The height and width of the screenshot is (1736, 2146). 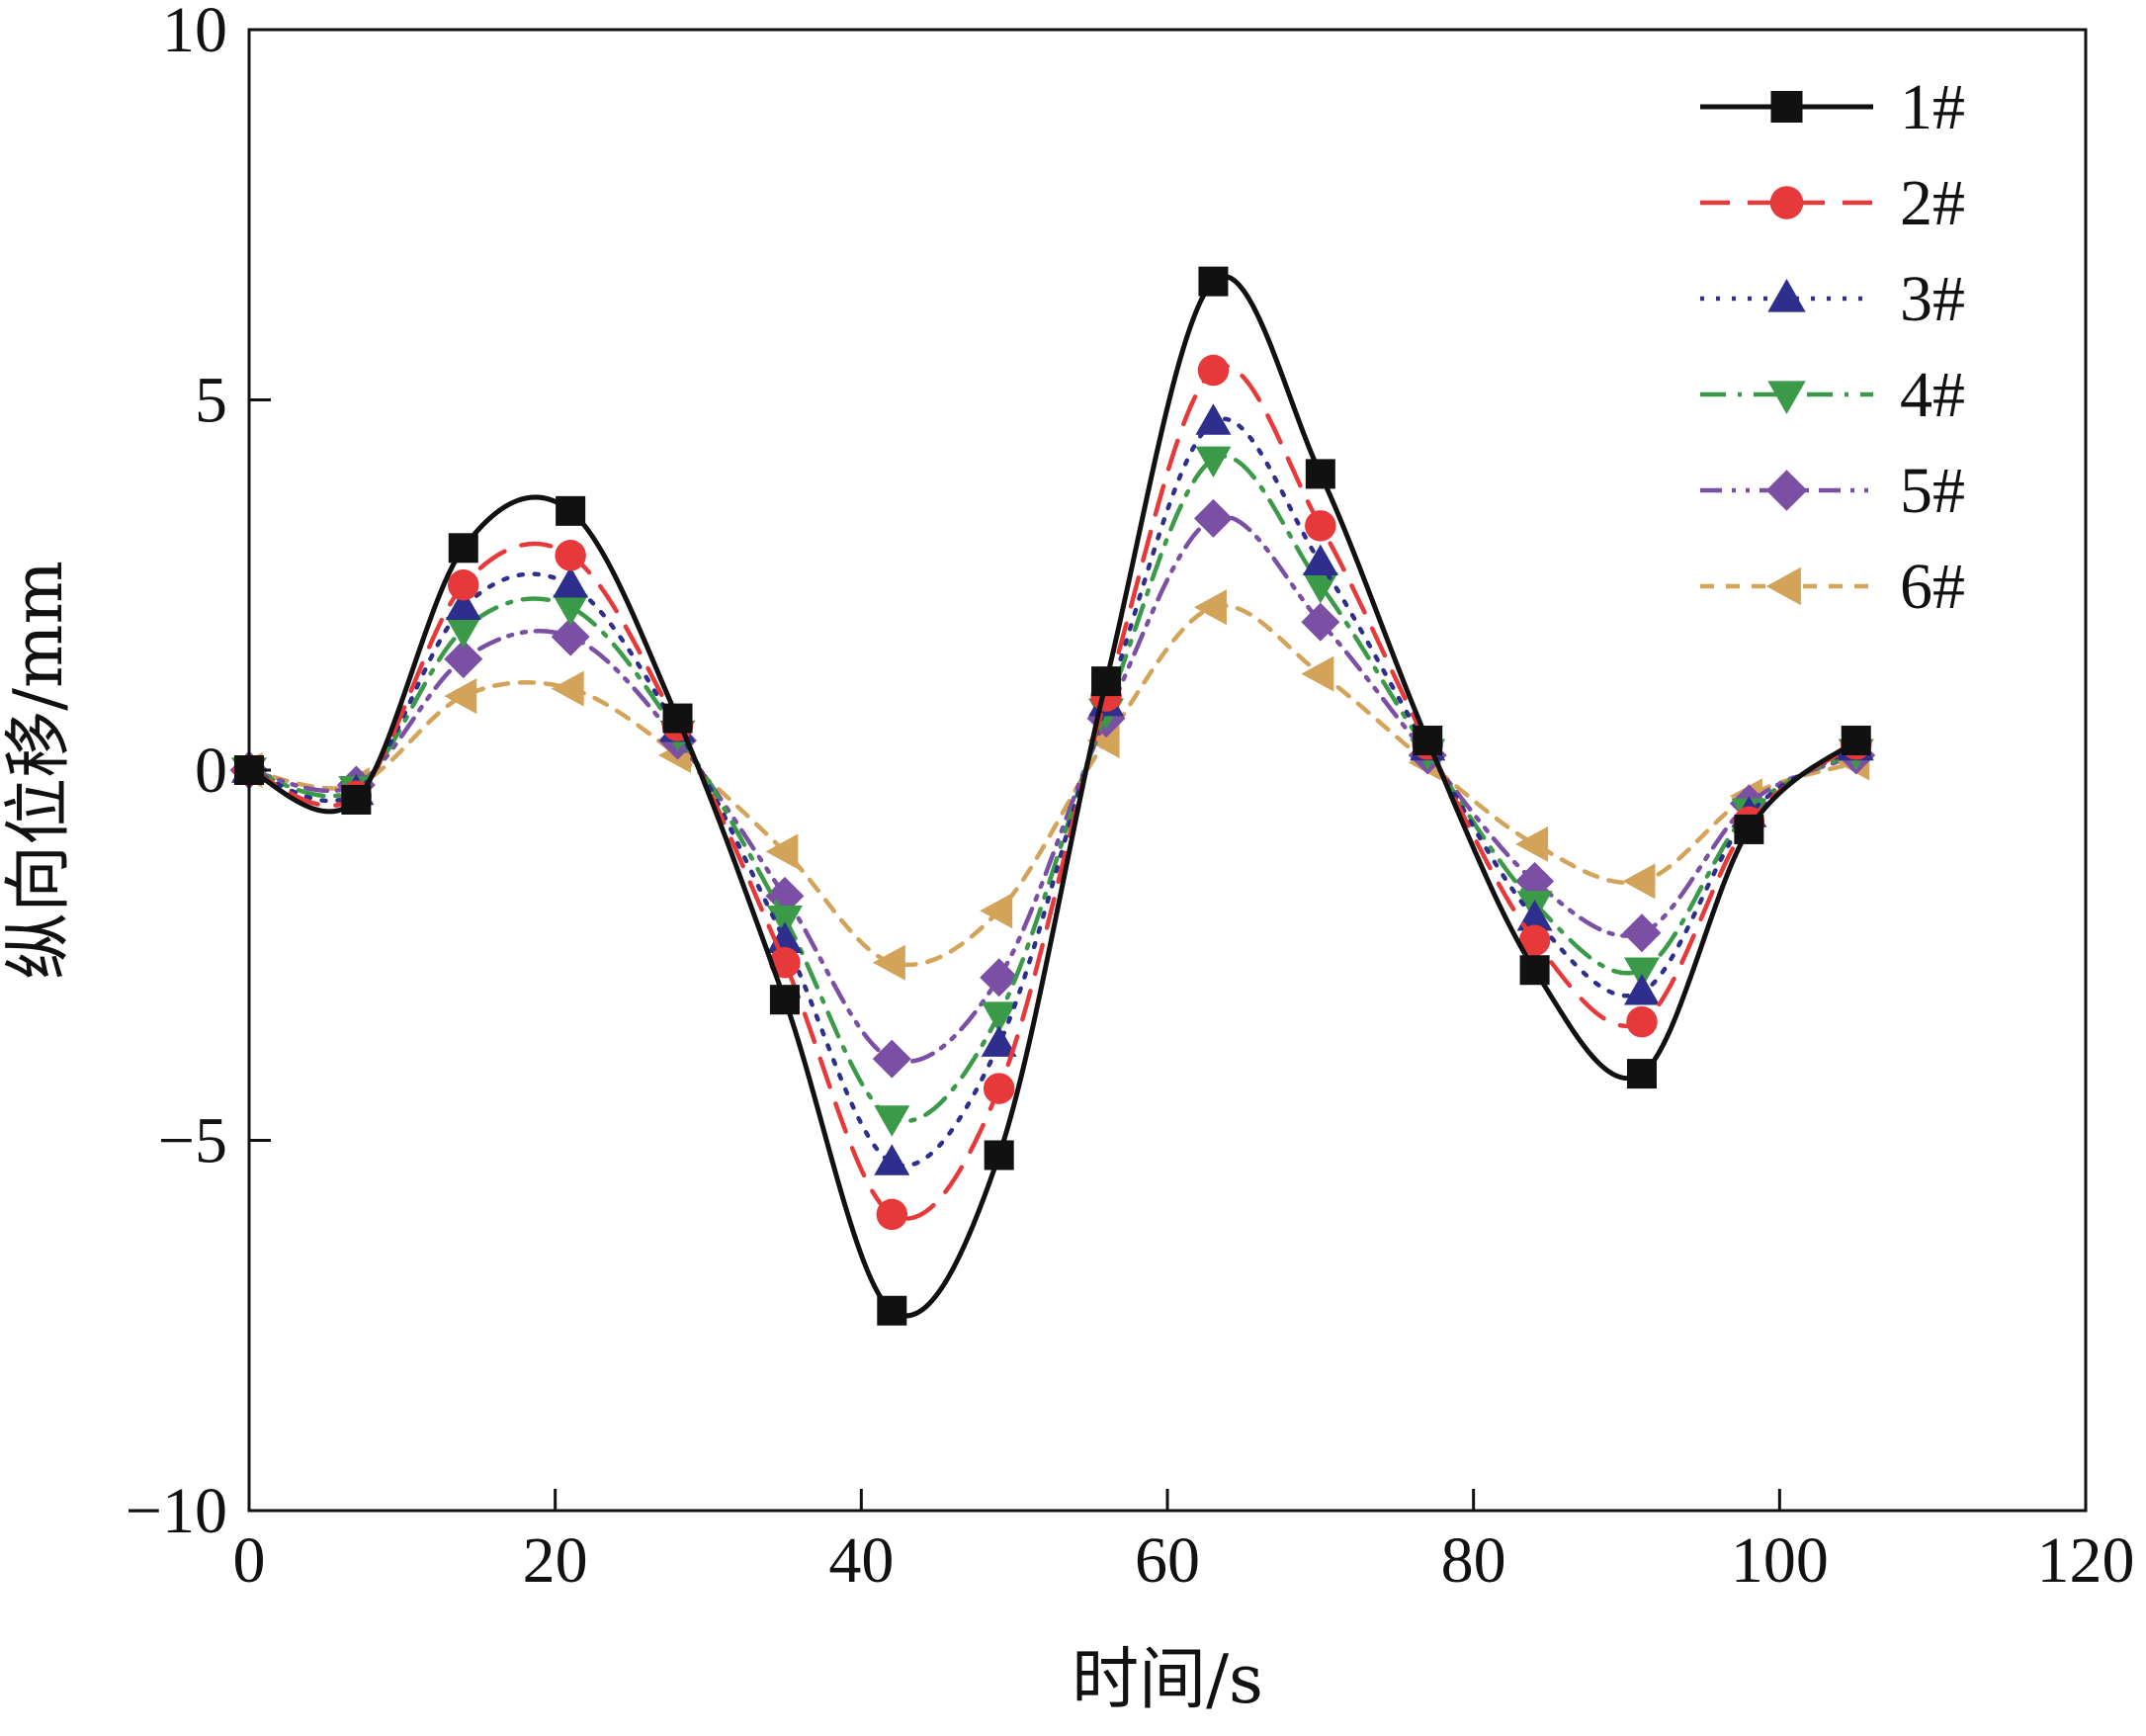 I want to click on x-tick-label: 40, so click(x=861, y=1560).